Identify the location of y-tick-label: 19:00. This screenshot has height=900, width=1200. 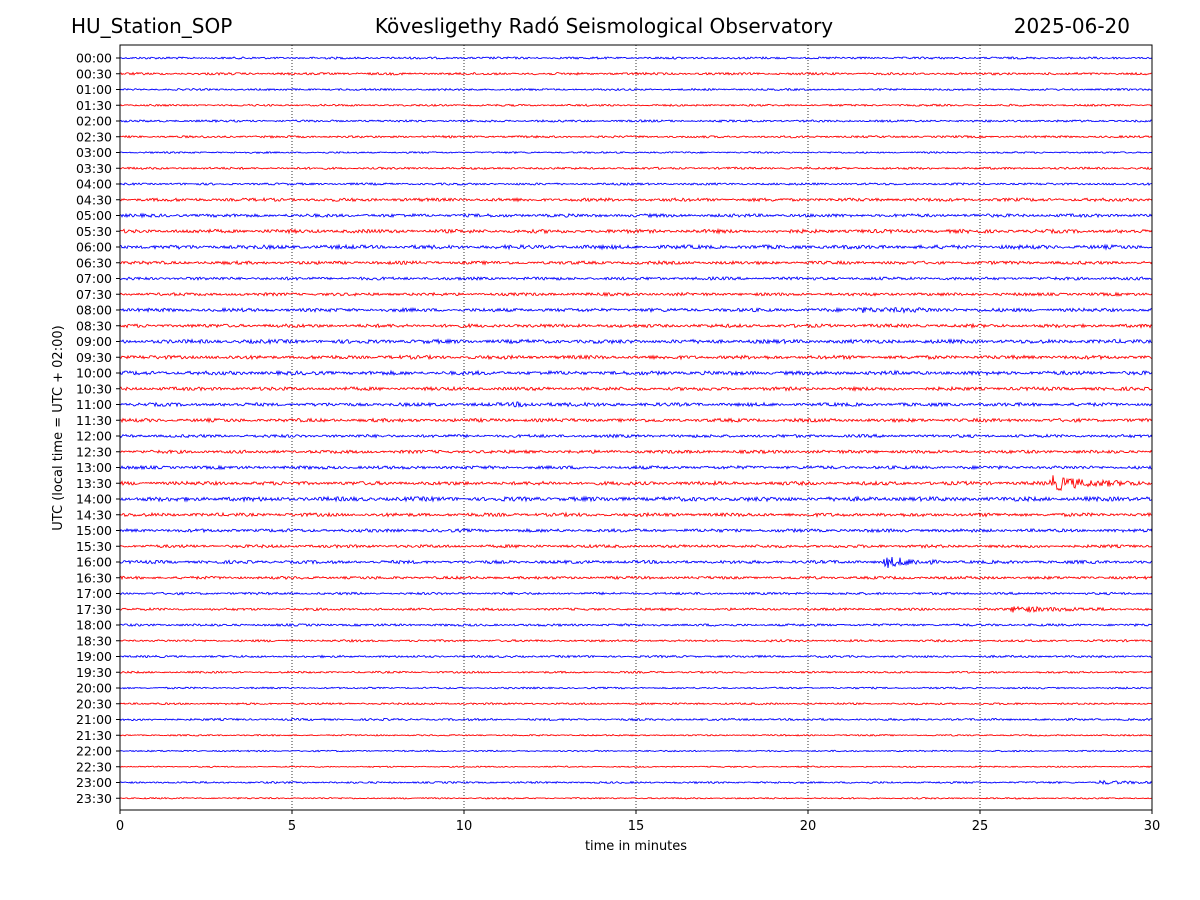
(94, 656).